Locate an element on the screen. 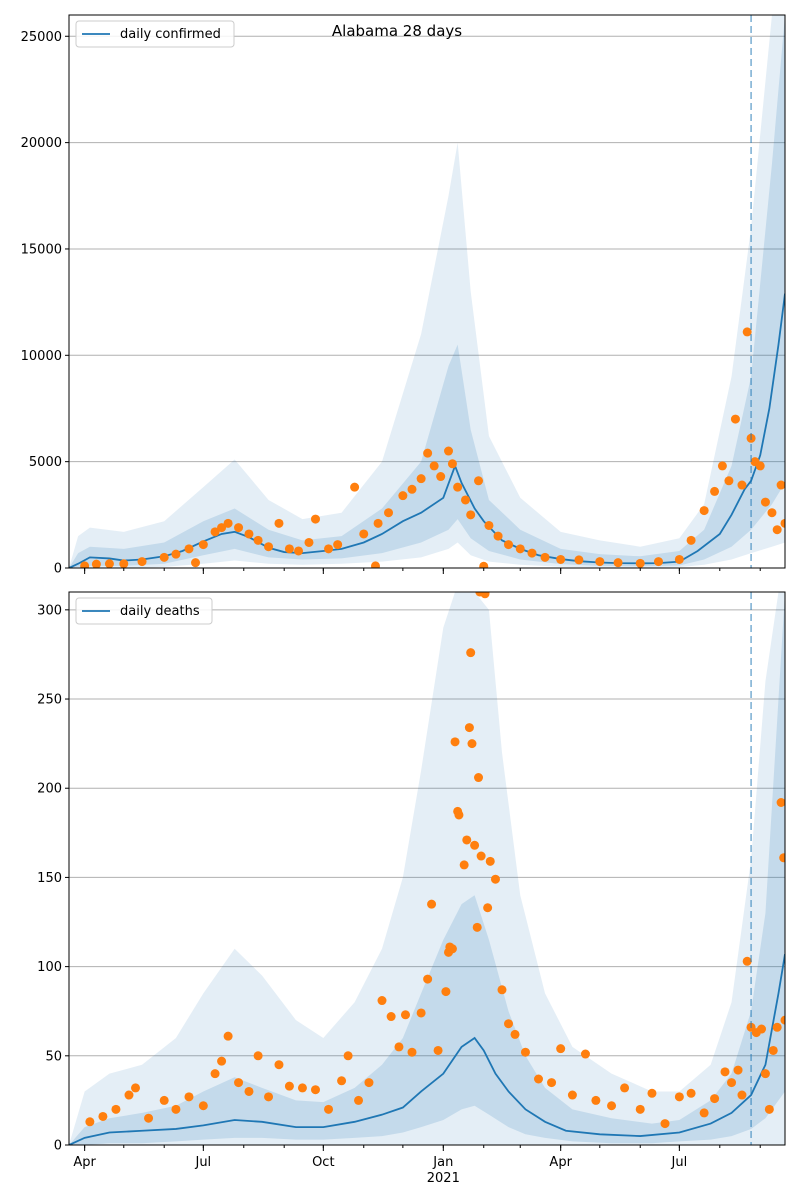 The height and width of the screenshot is (1200, 800). y-tick-label: 10000 is located at coordinates (41, 356).